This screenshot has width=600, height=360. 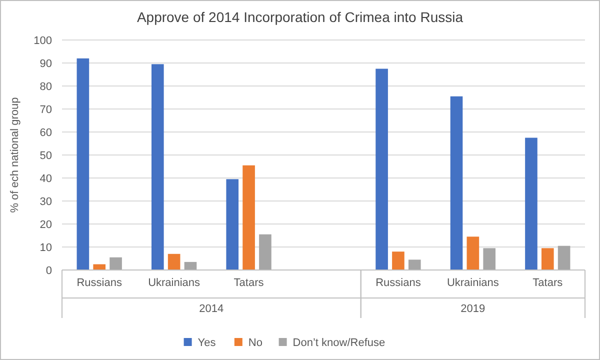 I want to click on y-tick-label: 80, so click(x=46, y=86).